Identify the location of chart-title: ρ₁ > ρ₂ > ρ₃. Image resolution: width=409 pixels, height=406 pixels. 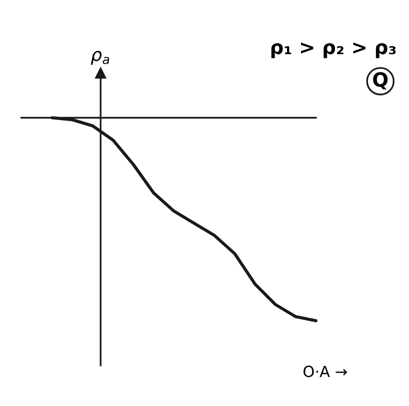
(333, 50).